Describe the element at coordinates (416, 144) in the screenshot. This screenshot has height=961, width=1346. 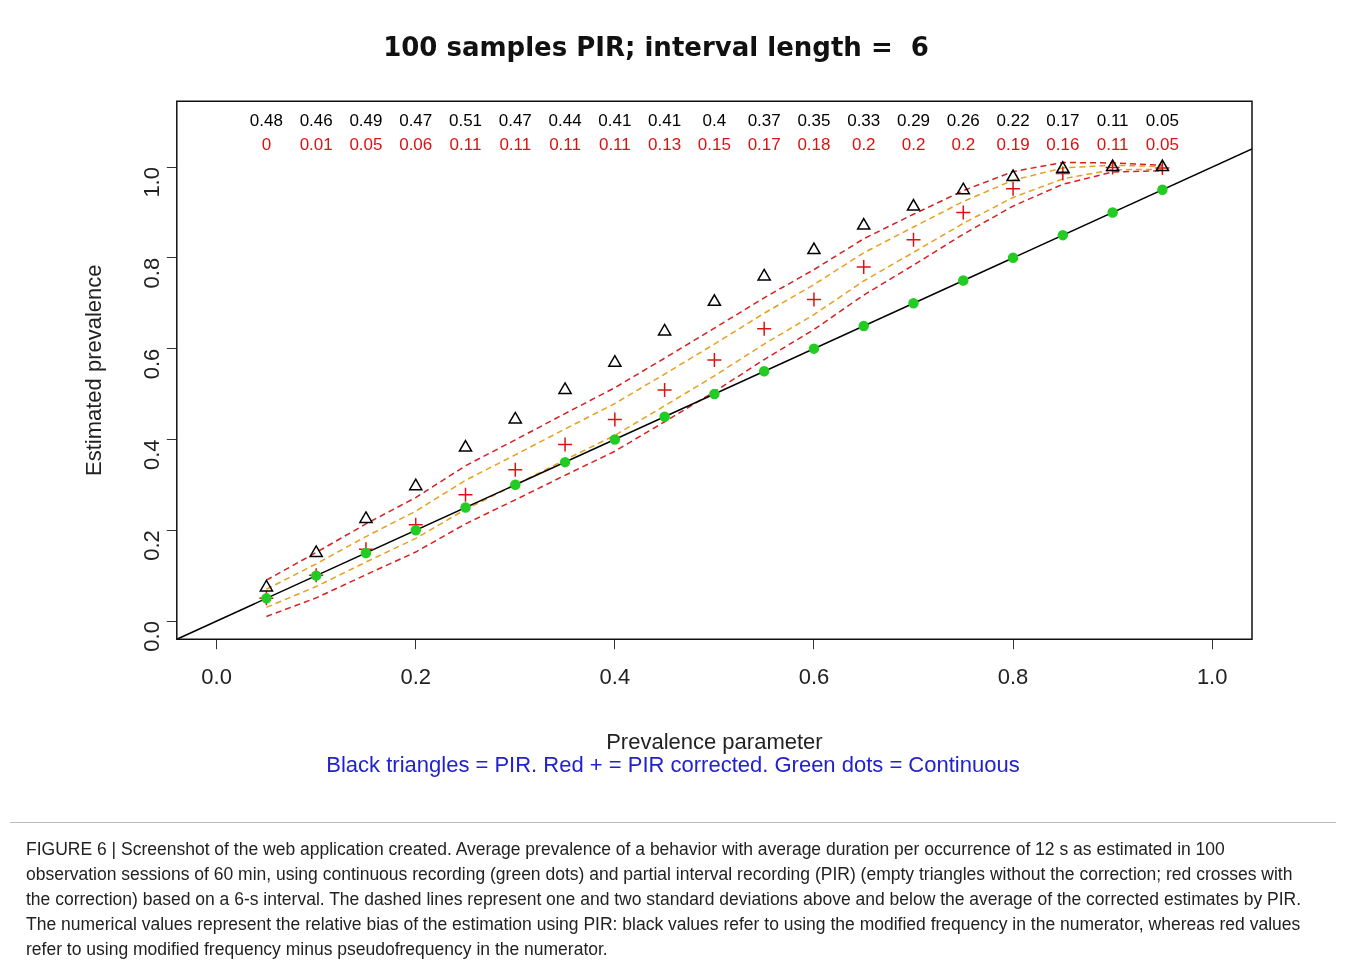
I see `annotation: 0.06` at that location.